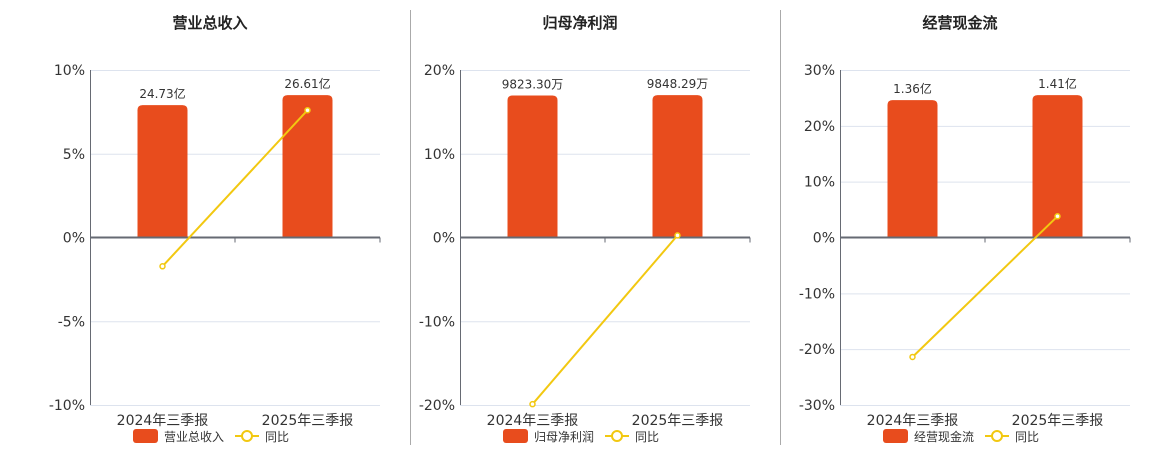 This screenshot has height=450, width=1160. What do you see at coordinates (74, 155) in the screenshot?
I see `y-tick-label: 5%` at bounding box center [74, 155].